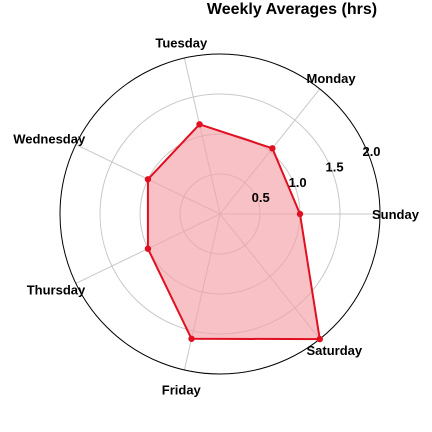 The height and width of the screenshot is (432, 432). I want to click on data-point-friday, so click(191, 338).